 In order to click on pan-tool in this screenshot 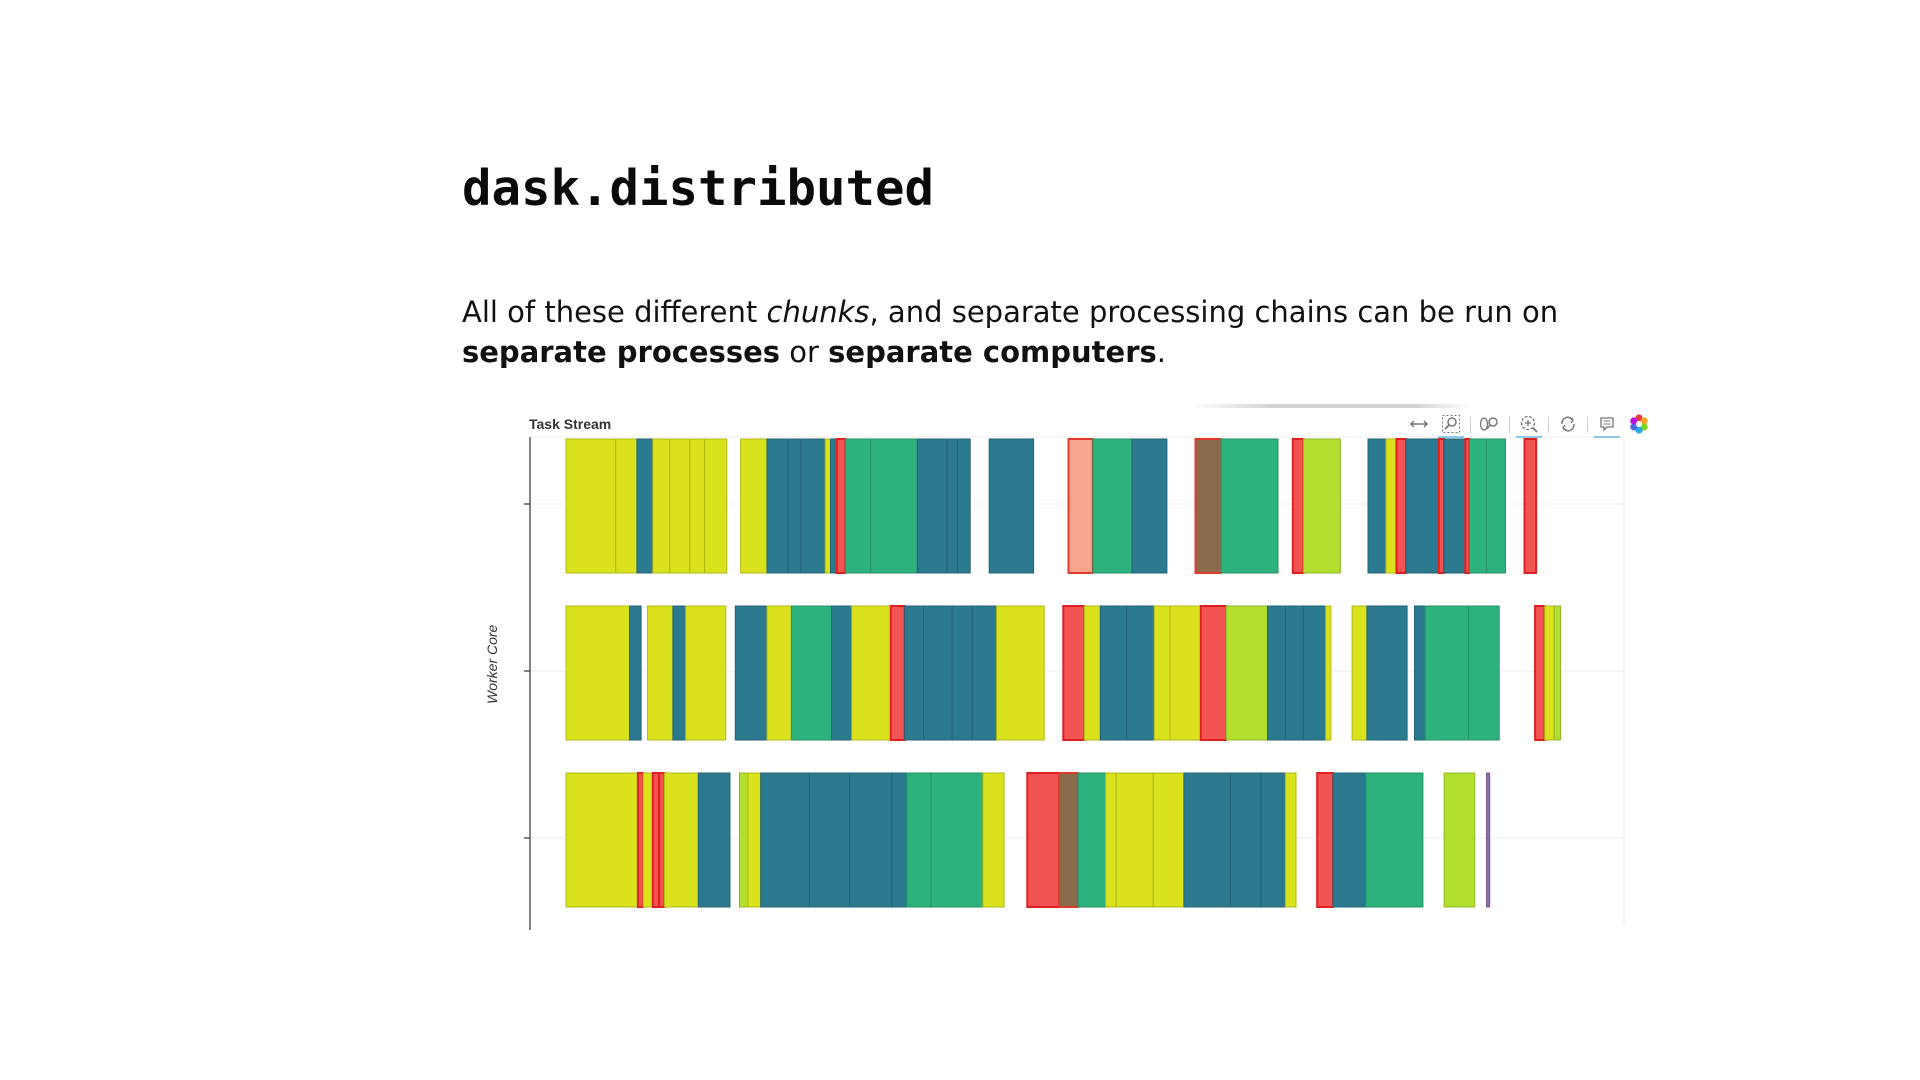, I will do `click(1419, 425)`.